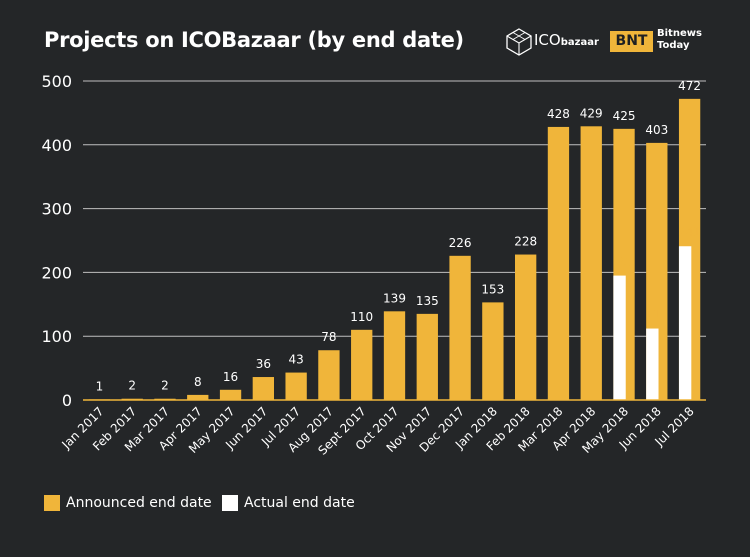 Image resolution: width=750 pixels, height=557 pixels. Describe the element at coordinates (52, 503) in the screenshot. I see `legend-swatch-announced` at that location.